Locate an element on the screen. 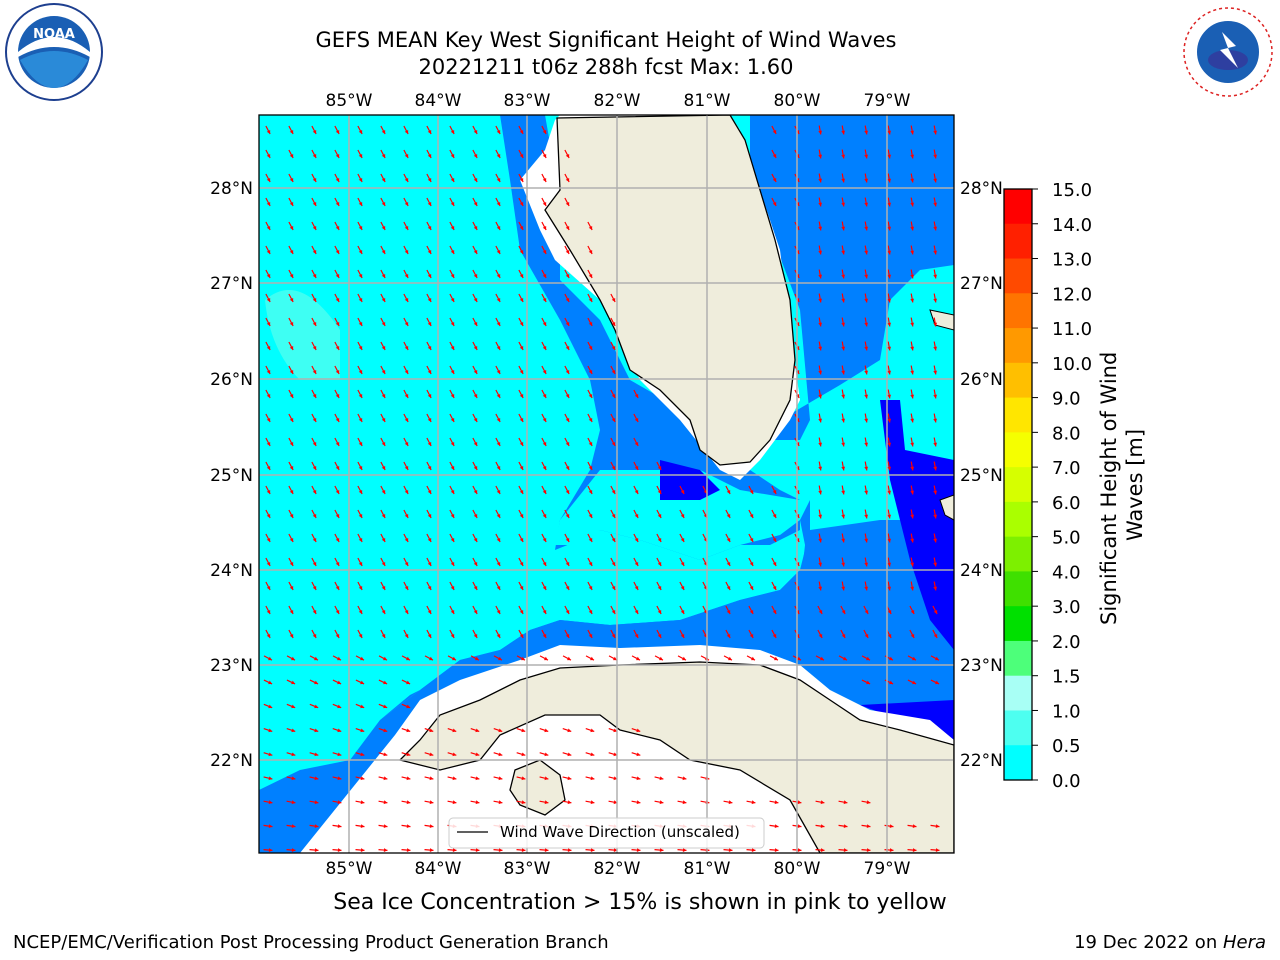  colorbar-tick-label: 3.0 is located at coordinates (1066, 607).